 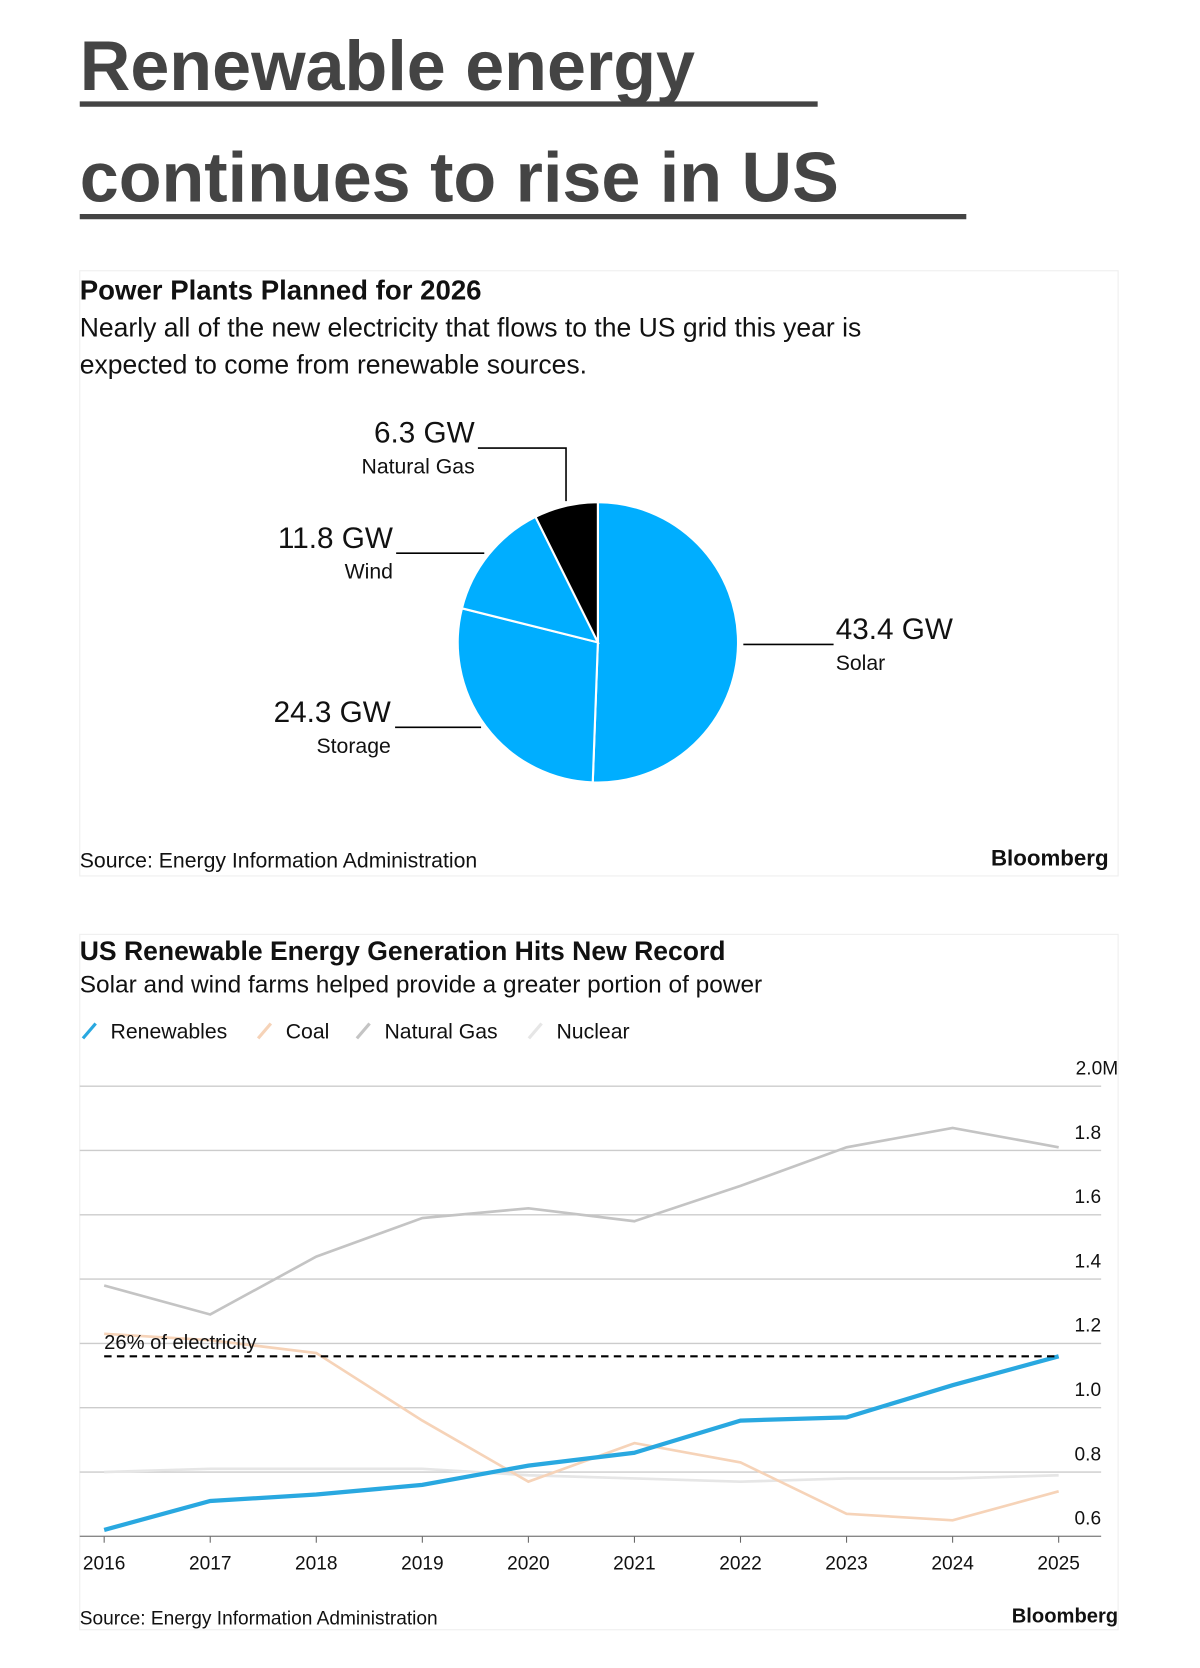 I want to click on value-label: 43.4 GW, so click(x=894, y=629).